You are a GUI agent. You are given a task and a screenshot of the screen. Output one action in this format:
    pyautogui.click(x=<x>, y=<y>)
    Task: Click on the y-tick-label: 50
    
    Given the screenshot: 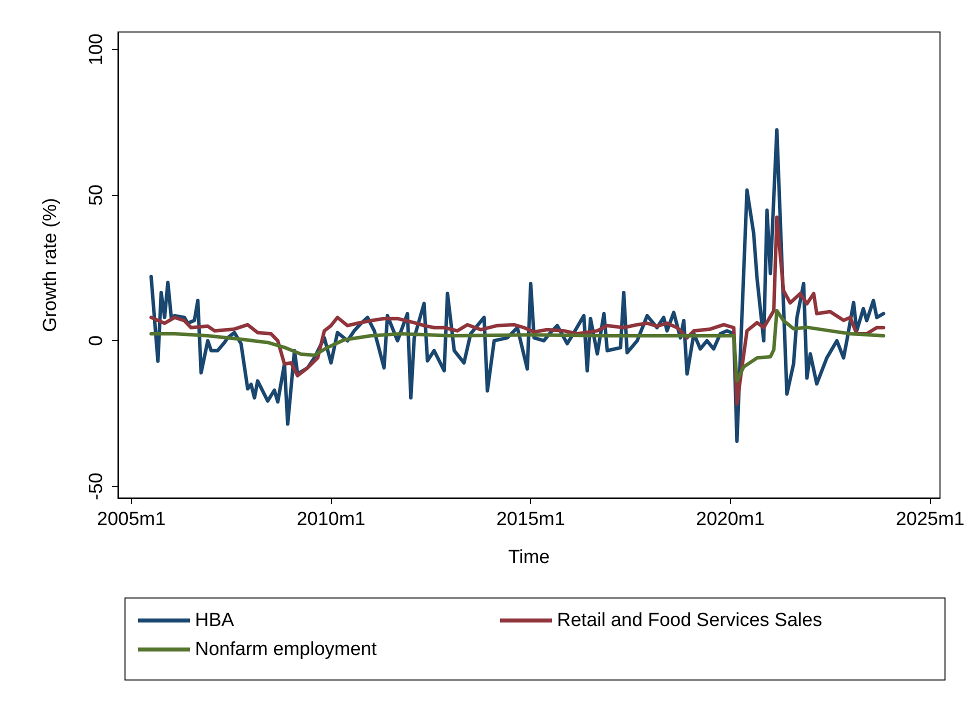 What is the action you would take?
    pyautogui.click(x=96, y=195)
    